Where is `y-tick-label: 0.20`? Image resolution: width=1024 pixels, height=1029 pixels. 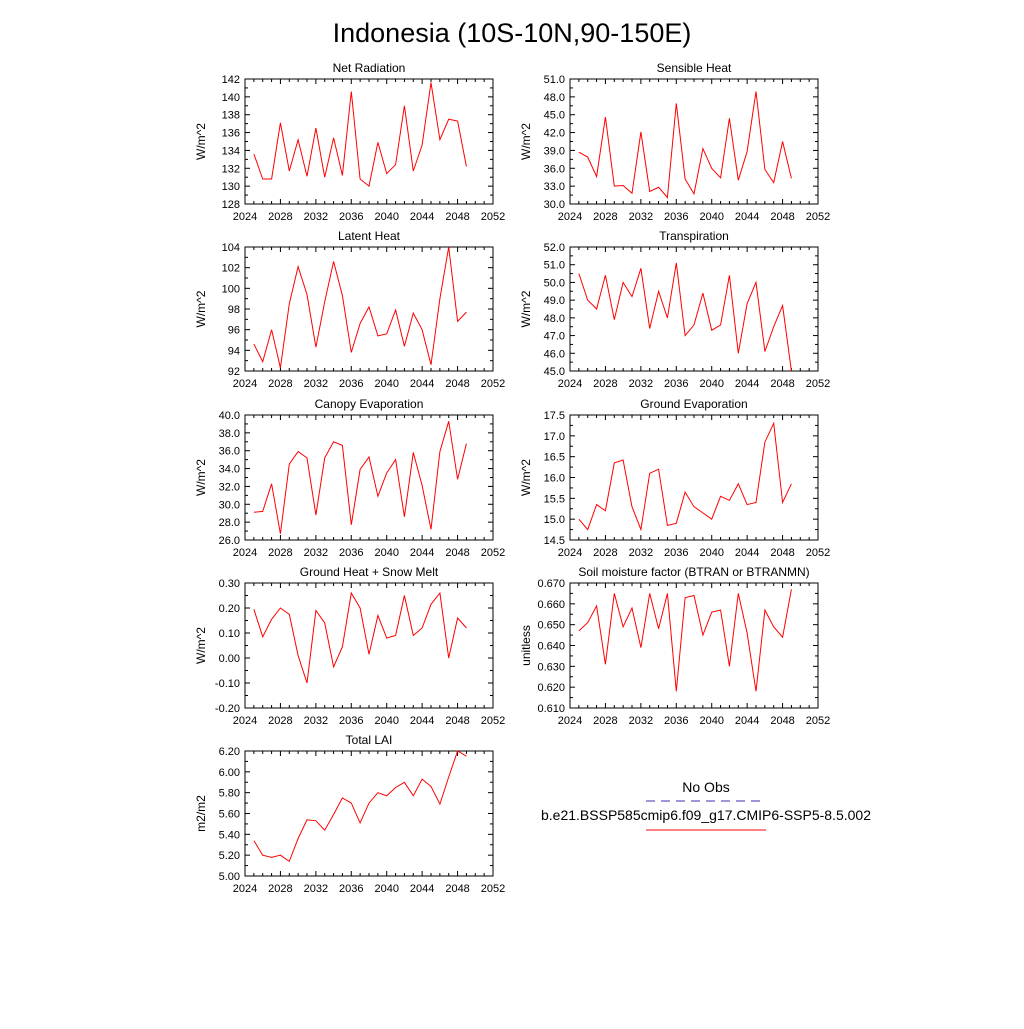 y-tick-label: 0.20 is located at coordinates (229, 609).